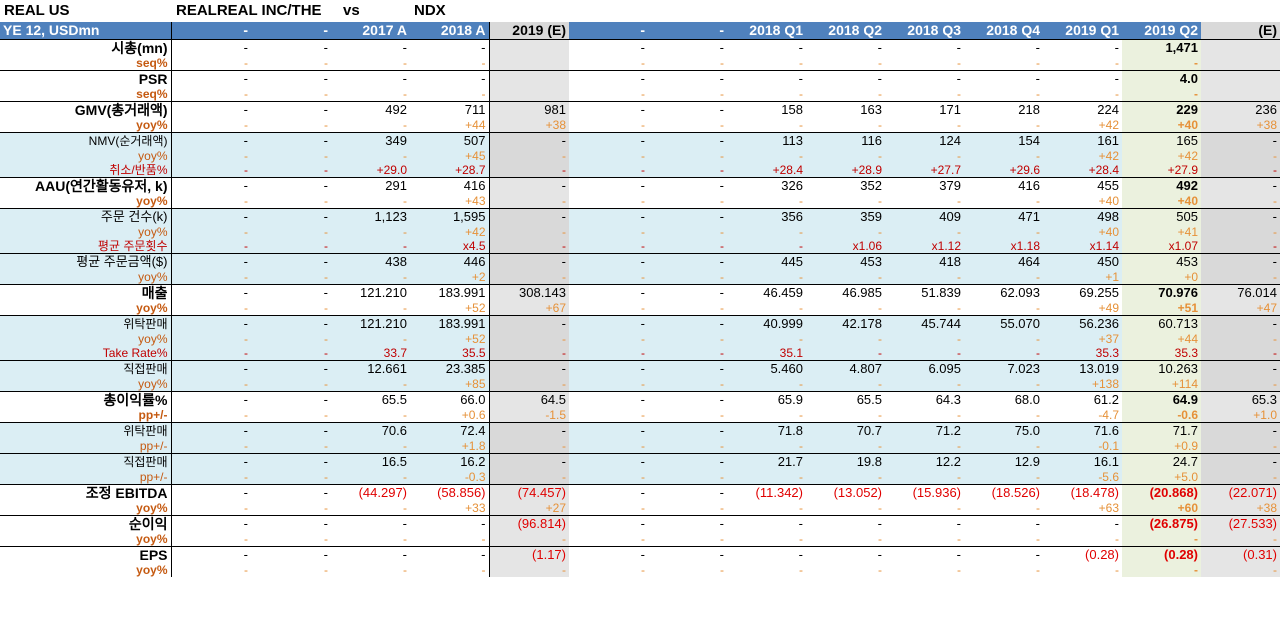 The width and height of the screenshot is (1280, 623). What do you see at coordinates (370, 292) in the screenshot?
I see `table-cell: 121.210` at bounding box center [370, 292].